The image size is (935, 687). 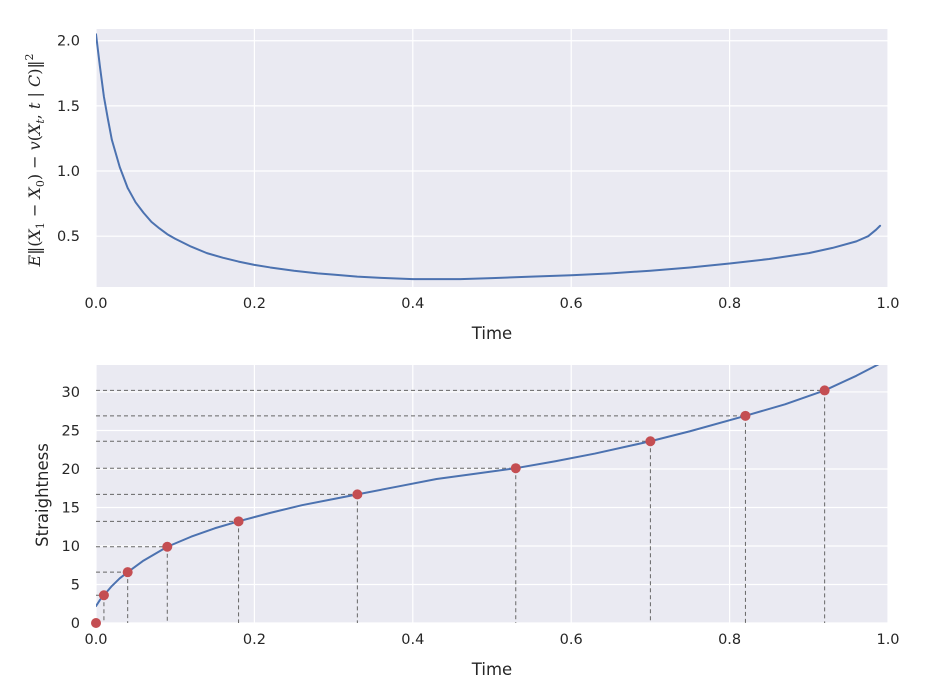 What do you see at coordinates (71, 470) in the screenshot?
I see `bottom-y-tick-label: 20` at bounding box center [71, 470].